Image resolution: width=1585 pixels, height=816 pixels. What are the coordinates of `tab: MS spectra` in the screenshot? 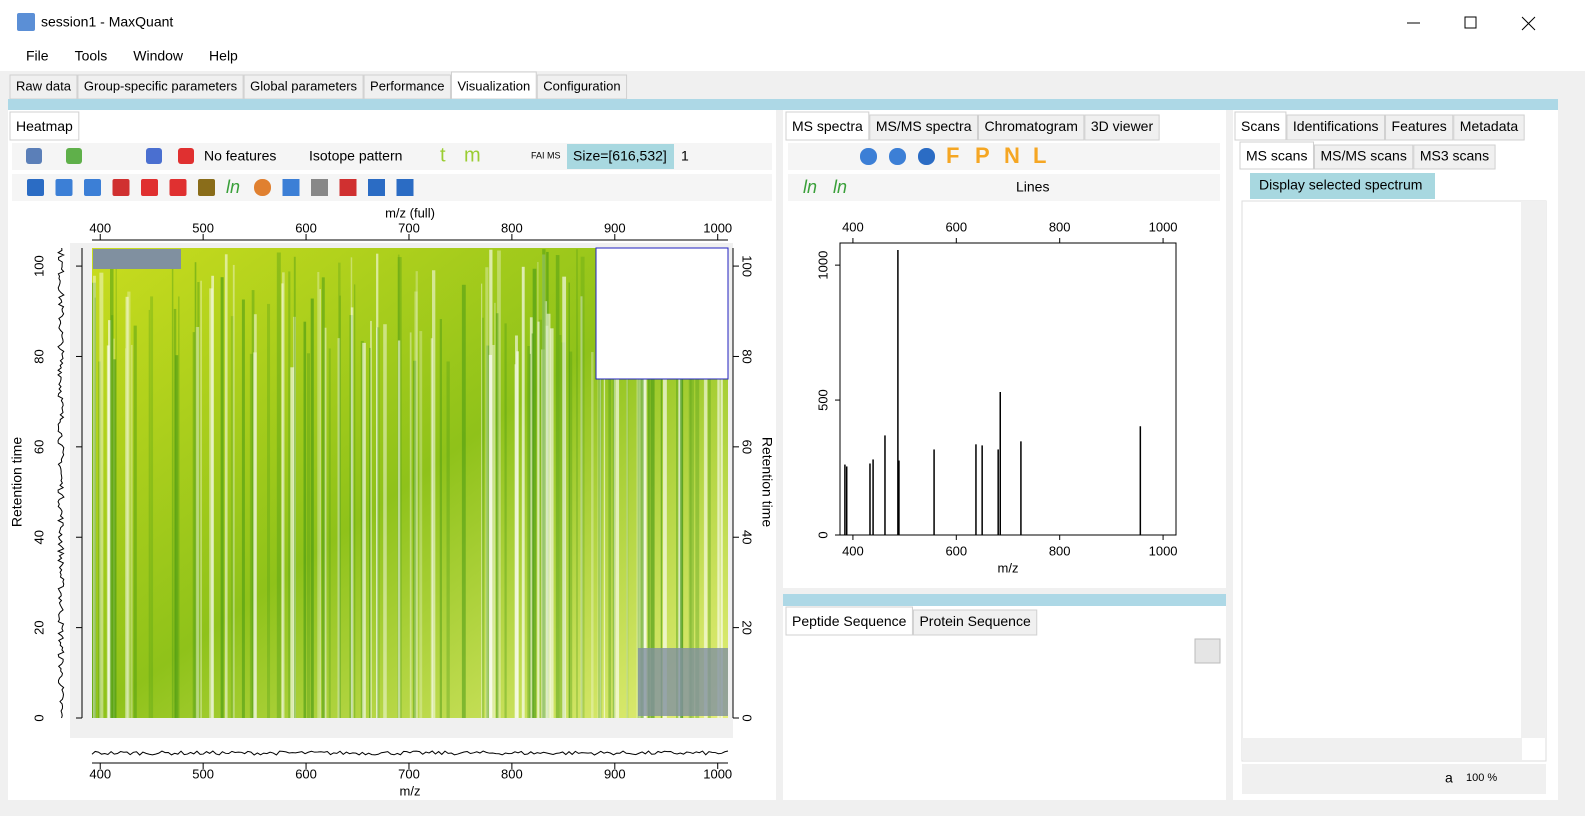 It's located at (827, 126).